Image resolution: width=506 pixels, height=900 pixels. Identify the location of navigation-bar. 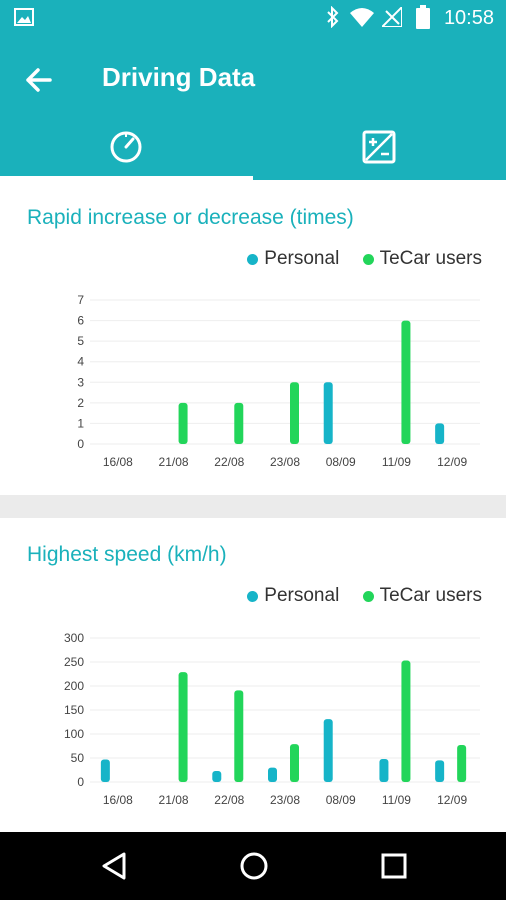
(253, 866).